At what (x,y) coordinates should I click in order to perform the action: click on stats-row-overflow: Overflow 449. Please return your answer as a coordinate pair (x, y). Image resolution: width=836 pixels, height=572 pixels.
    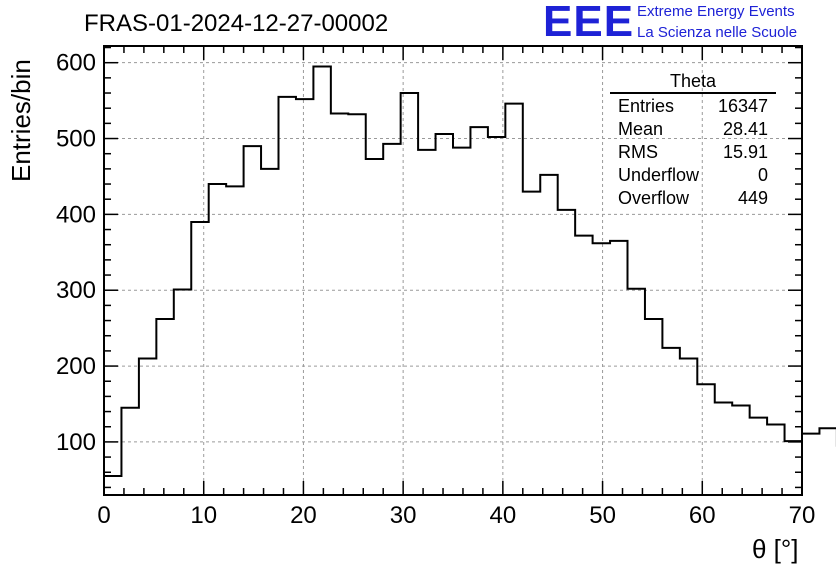
    Looking at the image, I should click on (693, 198).